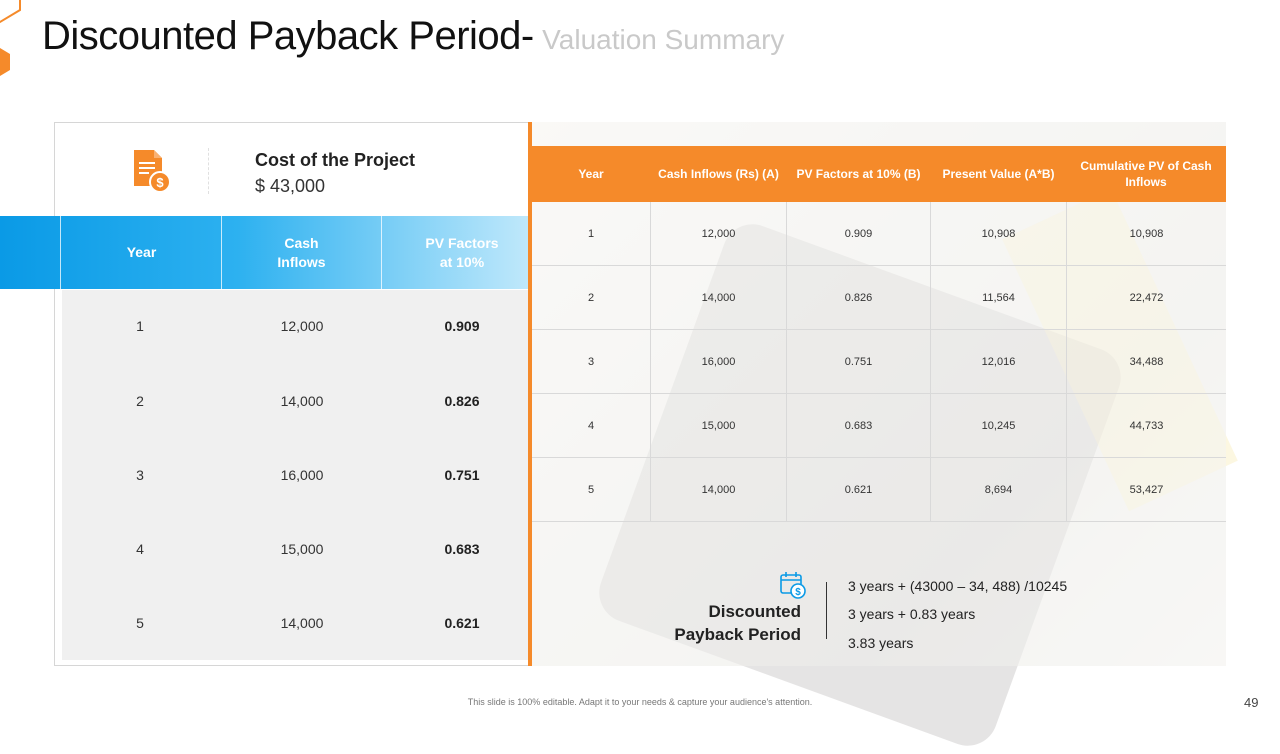 This screenshot has height=754, width=1280. I want to click on table-cell: 3, so click(591, 362).